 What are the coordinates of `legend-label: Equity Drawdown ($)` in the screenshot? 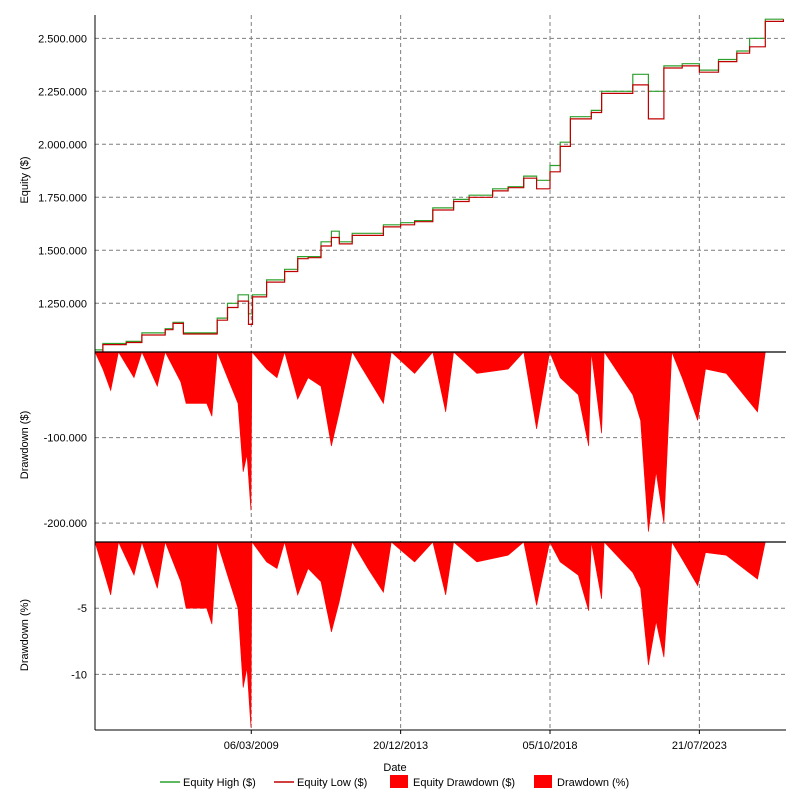 It's located at (464, 783).